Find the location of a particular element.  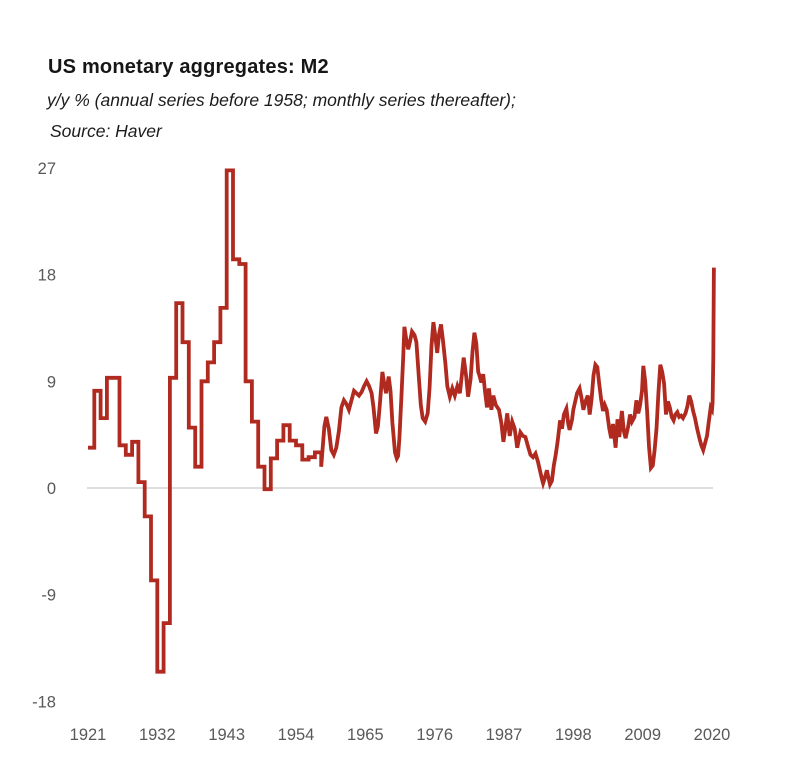

x-tick-label: 1998 is located at coordinates (573, 735).